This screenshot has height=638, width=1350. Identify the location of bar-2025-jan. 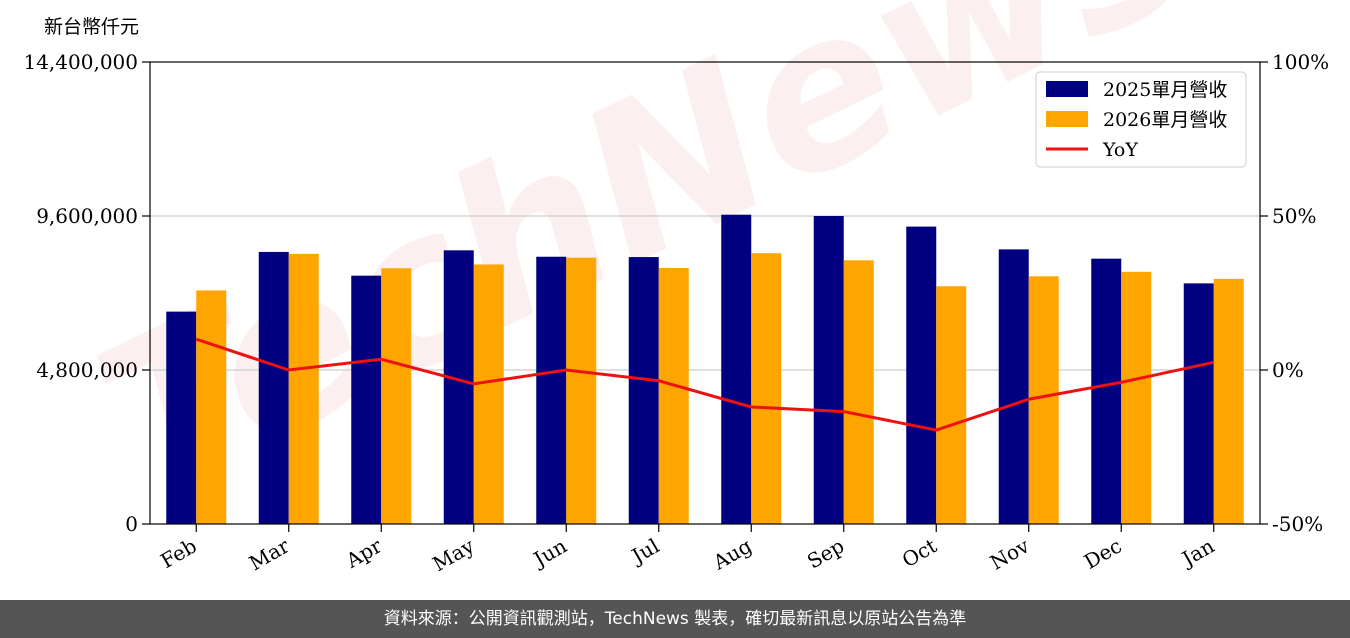
(1198, 403).